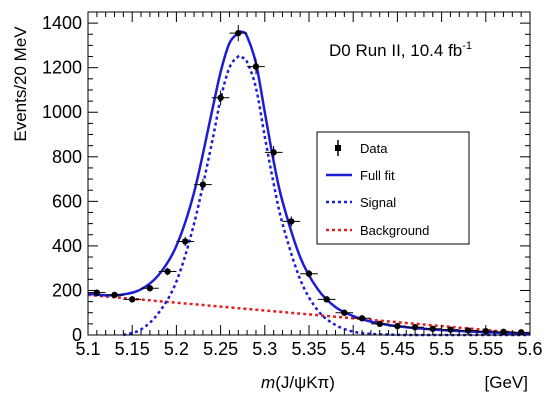  Describe the element at coordinates (305, 382) in the screenshot. I see `x-axis-label-rest: (J/ψKπ)` at that location.